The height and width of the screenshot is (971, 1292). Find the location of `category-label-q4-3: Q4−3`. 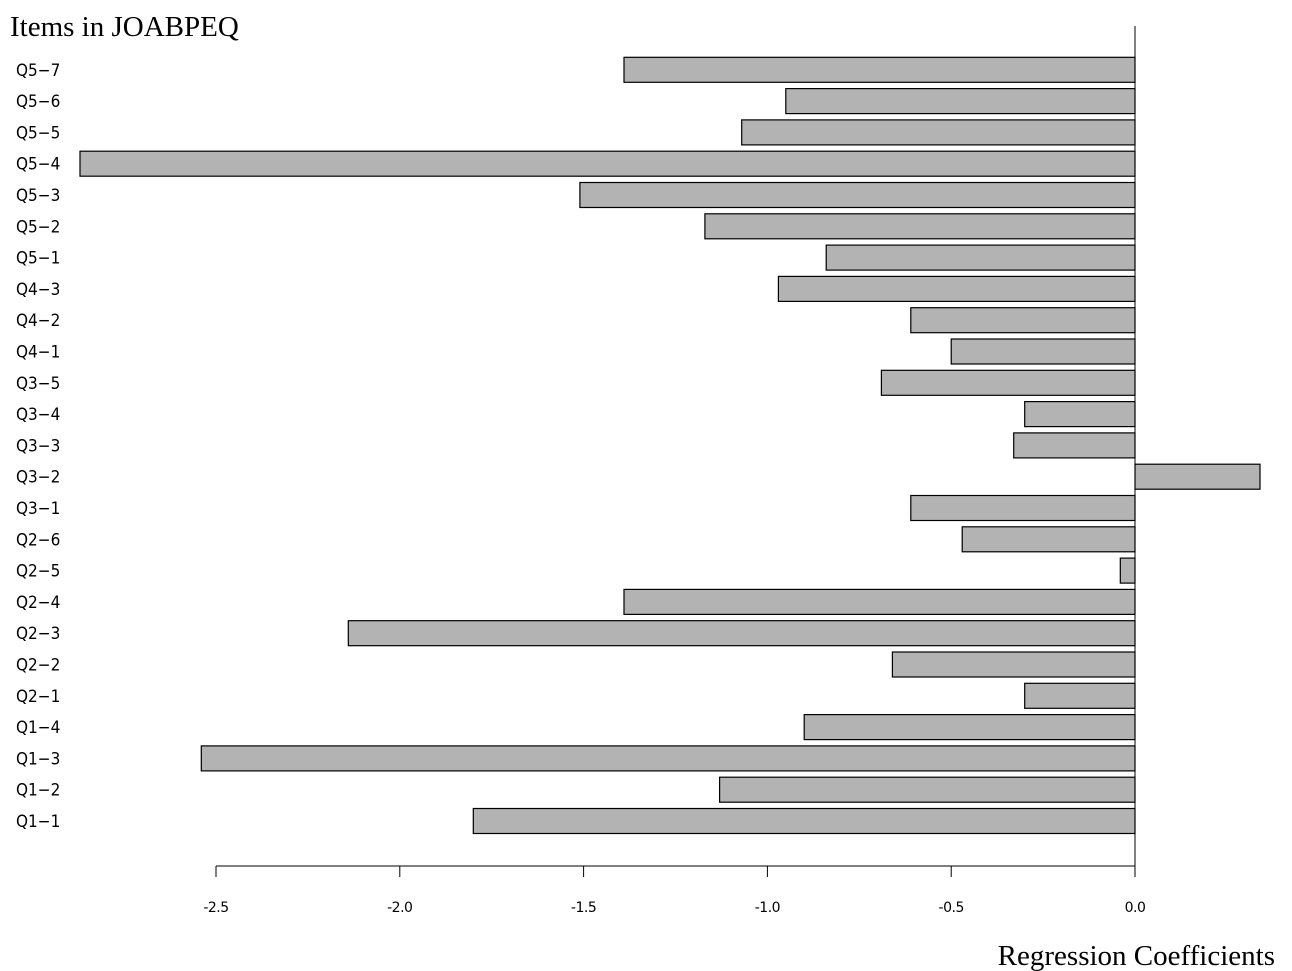

category-label-q4-3: Q4−3 is located at coordinates (38, 290).